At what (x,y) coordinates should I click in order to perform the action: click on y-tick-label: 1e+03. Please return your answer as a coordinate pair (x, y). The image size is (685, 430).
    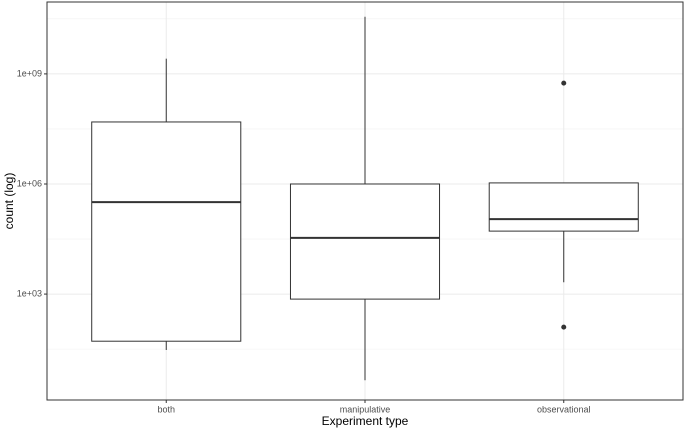
    Looking at the image, I should click on (29, 293).